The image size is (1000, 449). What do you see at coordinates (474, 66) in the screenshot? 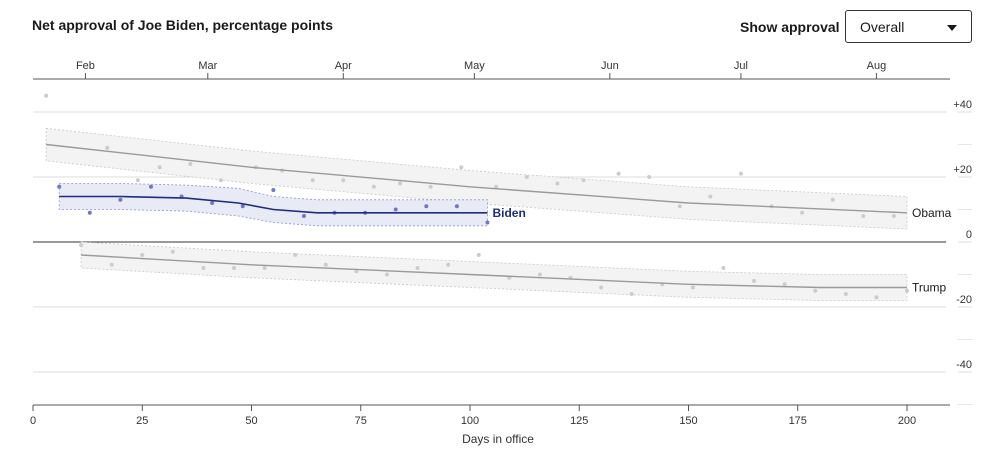
I see `month-tick-label: May` at bounding box center [474, 66].